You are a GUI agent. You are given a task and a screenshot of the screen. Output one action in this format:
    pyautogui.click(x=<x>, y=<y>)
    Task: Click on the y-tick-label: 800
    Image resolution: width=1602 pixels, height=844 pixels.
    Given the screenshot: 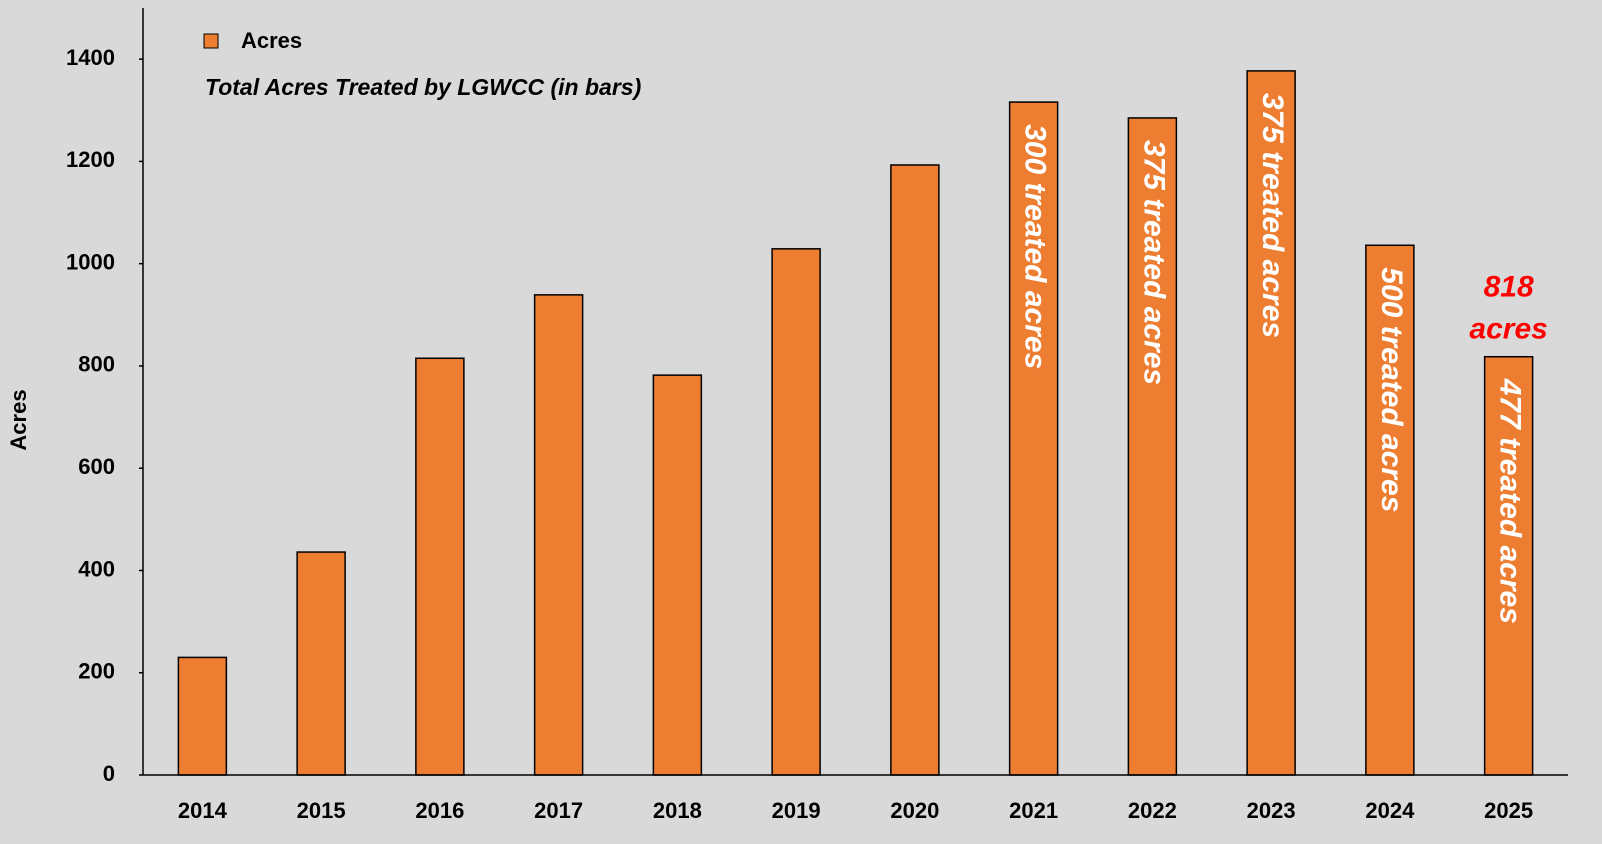 What is the action you would take?
    pyautogui.click(x=96, y=364)
    